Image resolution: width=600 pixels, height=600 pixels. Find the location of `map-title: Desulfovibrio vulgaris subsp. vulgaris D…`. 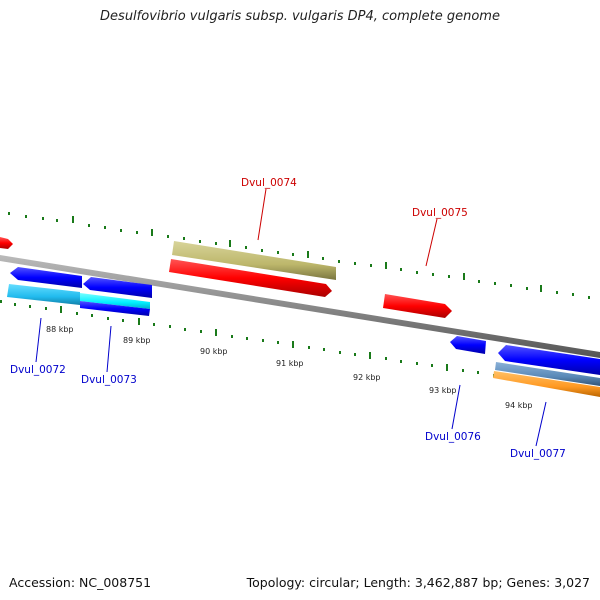

map-title: Desulfovibrio vulgaris subsp. vulgaris D… is located at coordinates (300, 16).